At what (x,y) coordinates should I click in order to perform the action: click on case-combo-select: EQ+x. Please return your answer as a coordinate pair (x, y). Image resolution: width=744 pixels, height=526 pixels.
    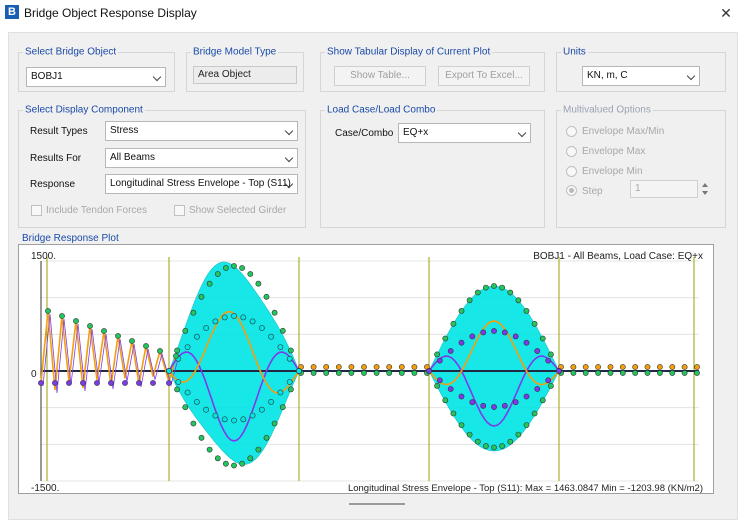
    Looking at the image, I should click on (464, 133).